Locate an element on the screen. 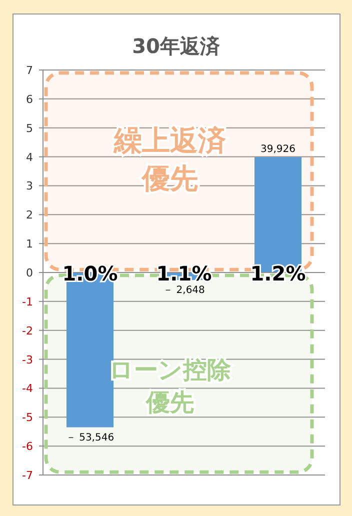  y-tick-label: 1 is located at coordinates (29, 244).